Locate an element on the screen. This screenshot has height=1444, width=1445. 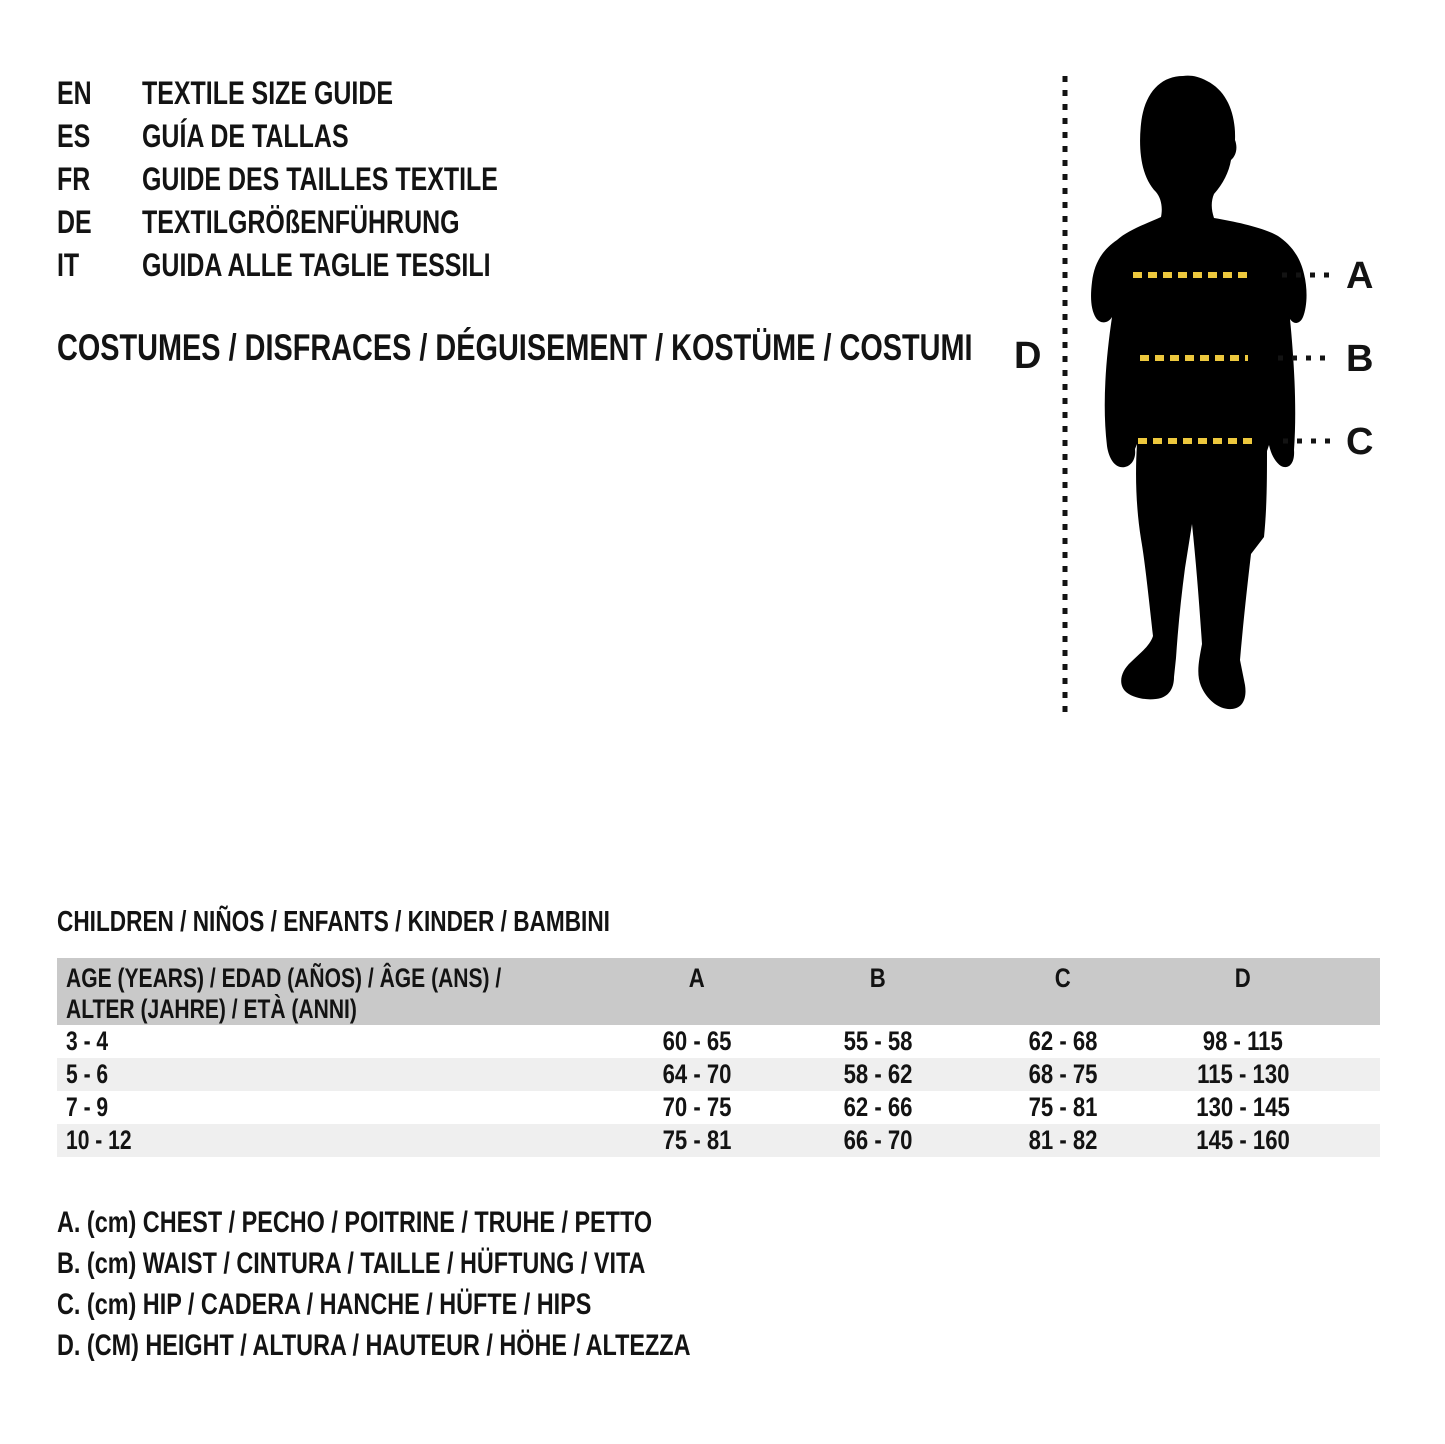
waist-value: 58 - 62 is located at coordinates (878, 1074).